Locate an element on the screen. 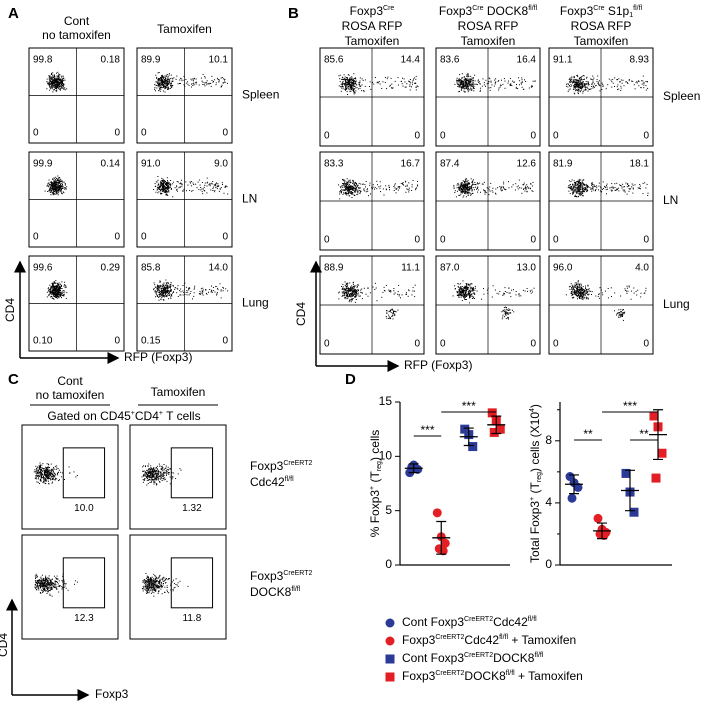 The width and height of the screenshot is (705, 718). quadrant-value: 10.1 is located at coordinates (219, 60).